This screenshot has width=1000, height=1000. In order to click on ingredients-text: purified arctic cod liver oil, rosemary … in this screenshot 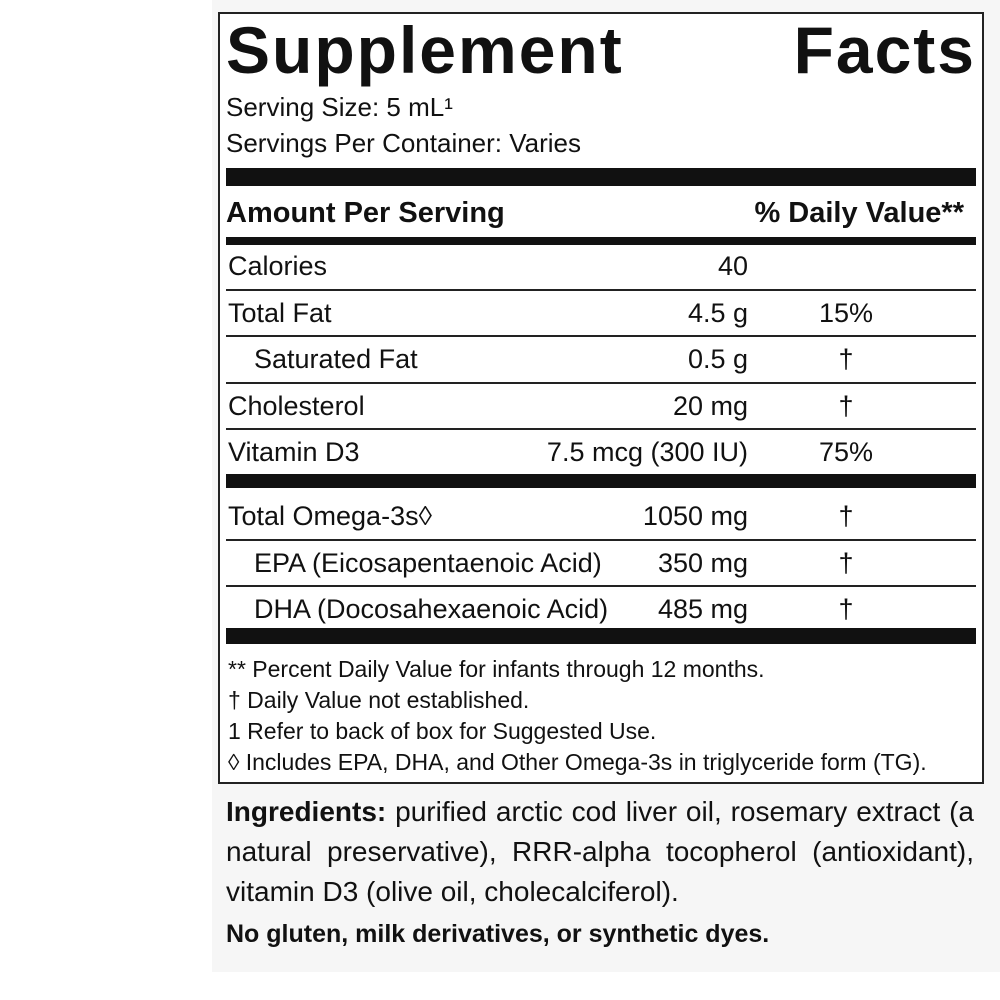, I will do `click(600, 851)`.